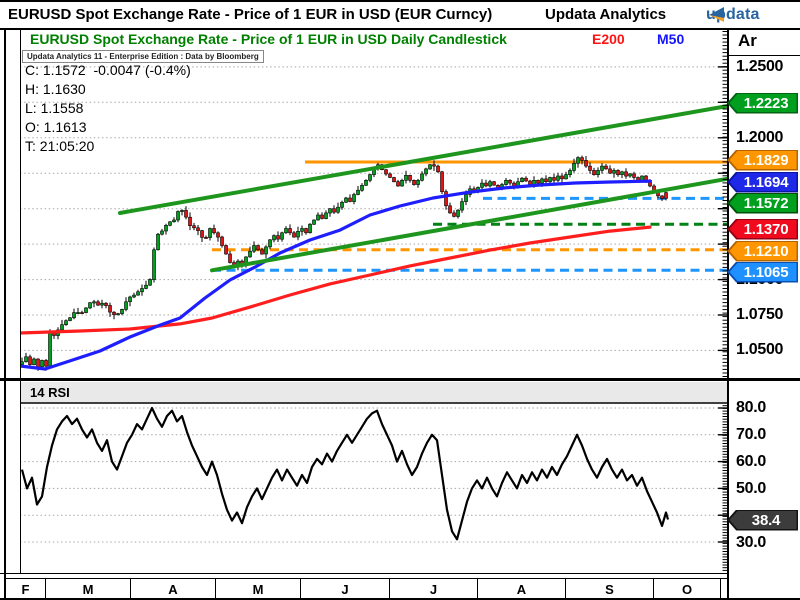 Image resolution: width=800 pixels, height=600 pixels. What do you see at coordinates (363, 573) in the screenshot?
I see `rsi-bottom-border` at bounding box center [363, 573].